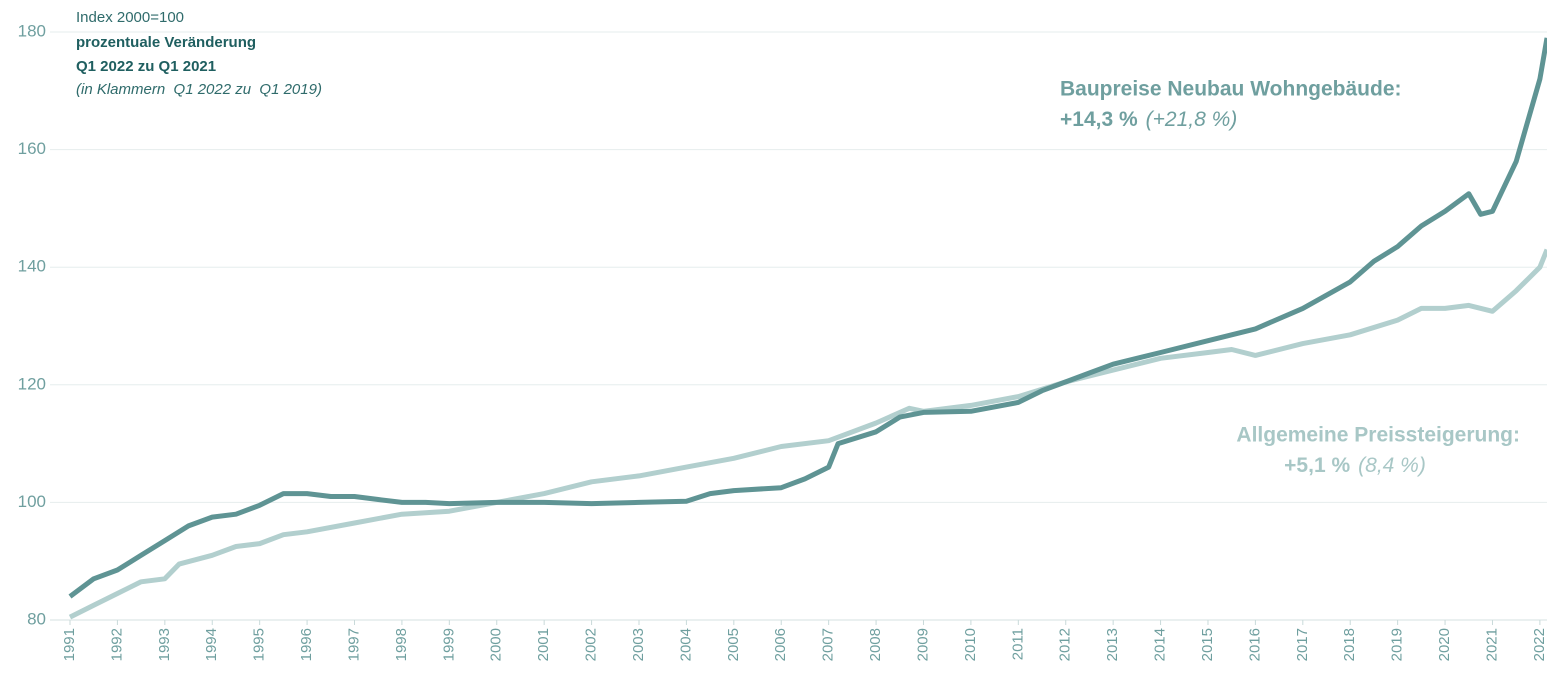  What do you see at coordinates (1017, 644) in the screenshot?
I see `x-tick-label: 2011` at bounding box center [1017, 644].